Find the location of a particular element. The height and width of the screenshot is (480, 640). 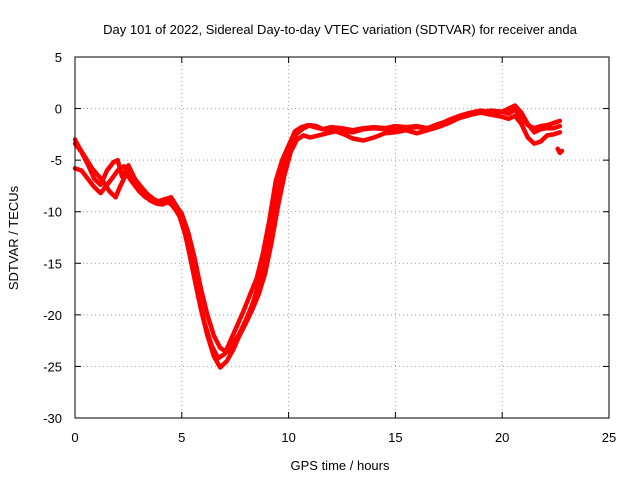

y-tick-label: -10 is located at coordinates (52, 212).